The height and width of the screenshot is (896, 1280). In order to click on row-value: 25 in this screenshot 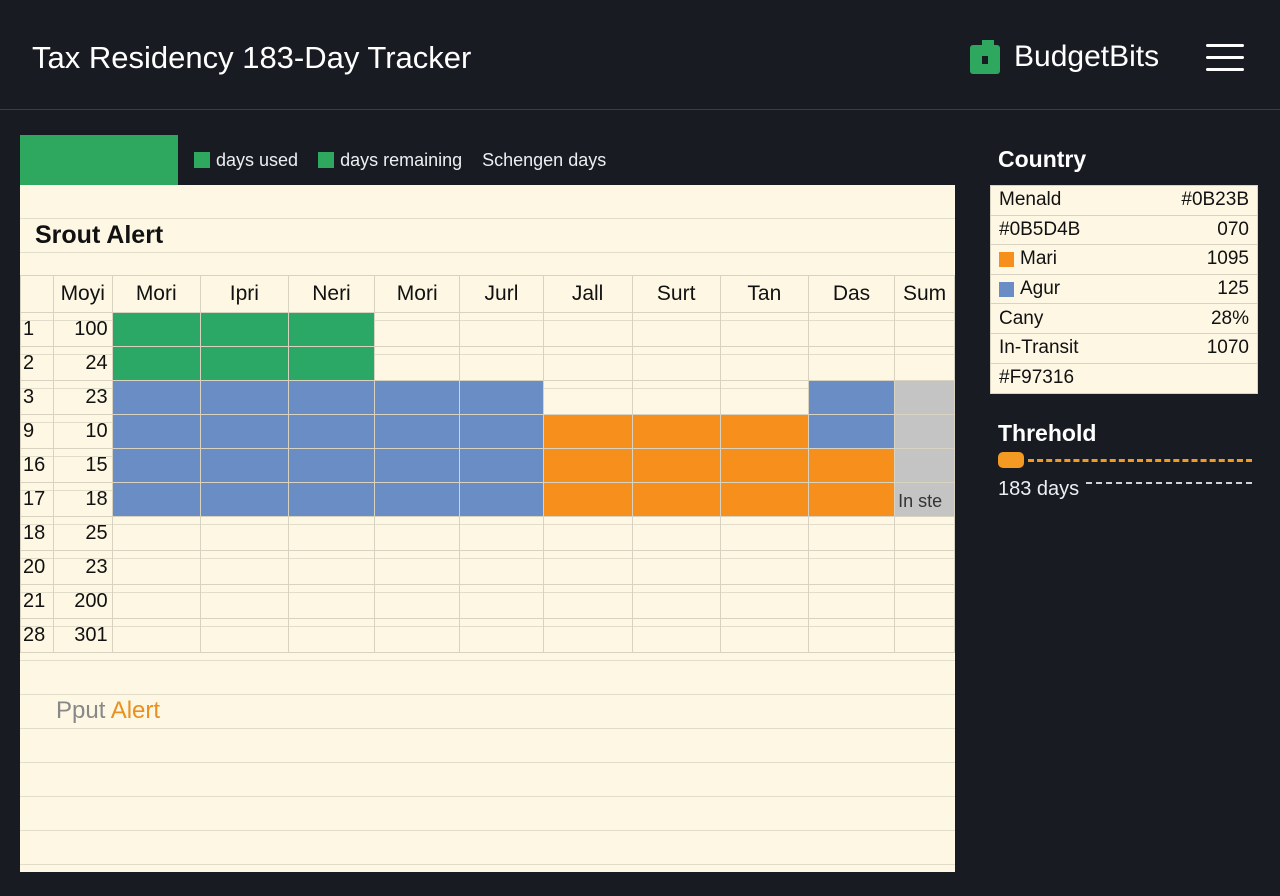, I will do `click(82, 533)`.